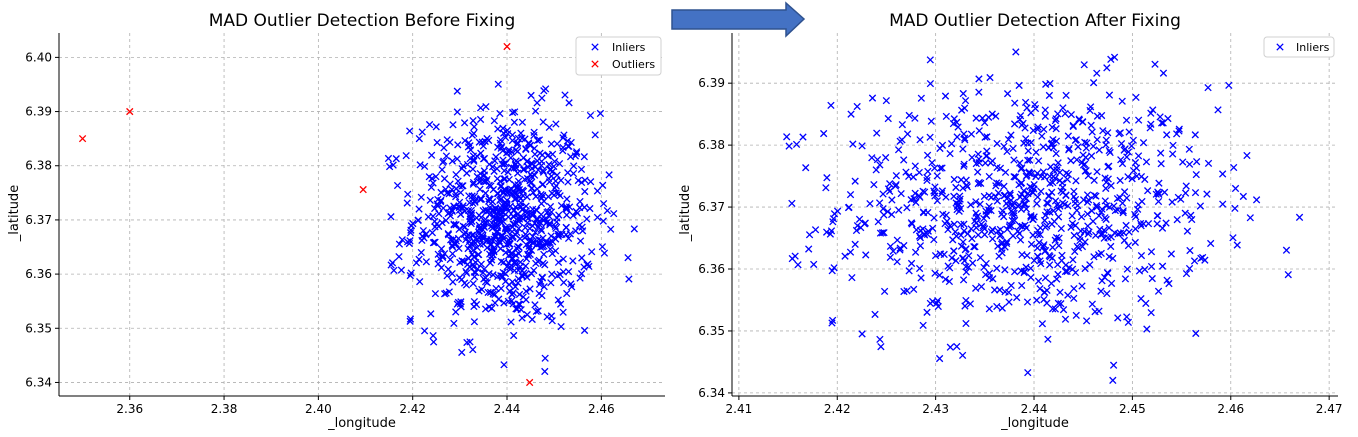 This screenshot has height=437, width=1358. Describe the element at coordinates (14, 213) in the screenshot. I see `y-axis-label: _latitude` at that location.